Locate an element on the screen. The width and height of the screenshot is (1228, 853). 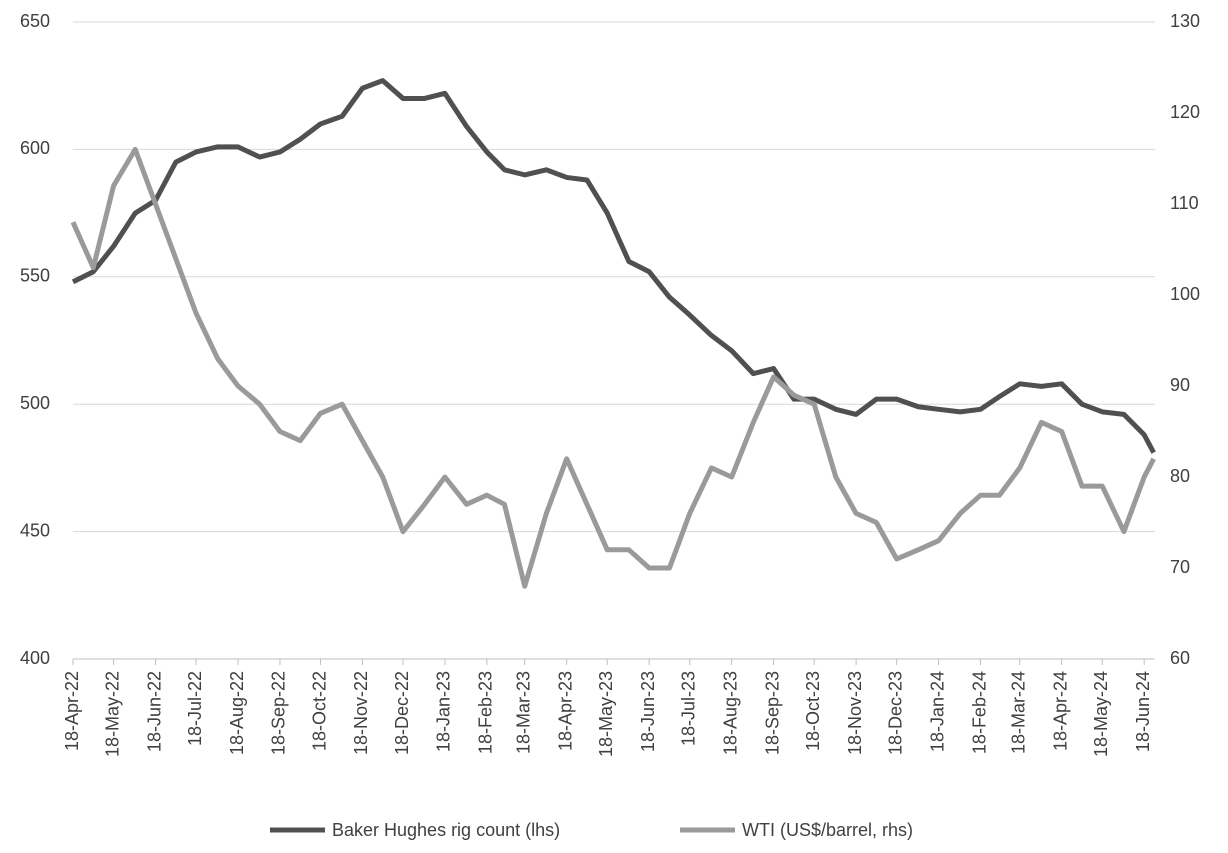
y-tick-label: 550 is located at coordinates (35, 276).